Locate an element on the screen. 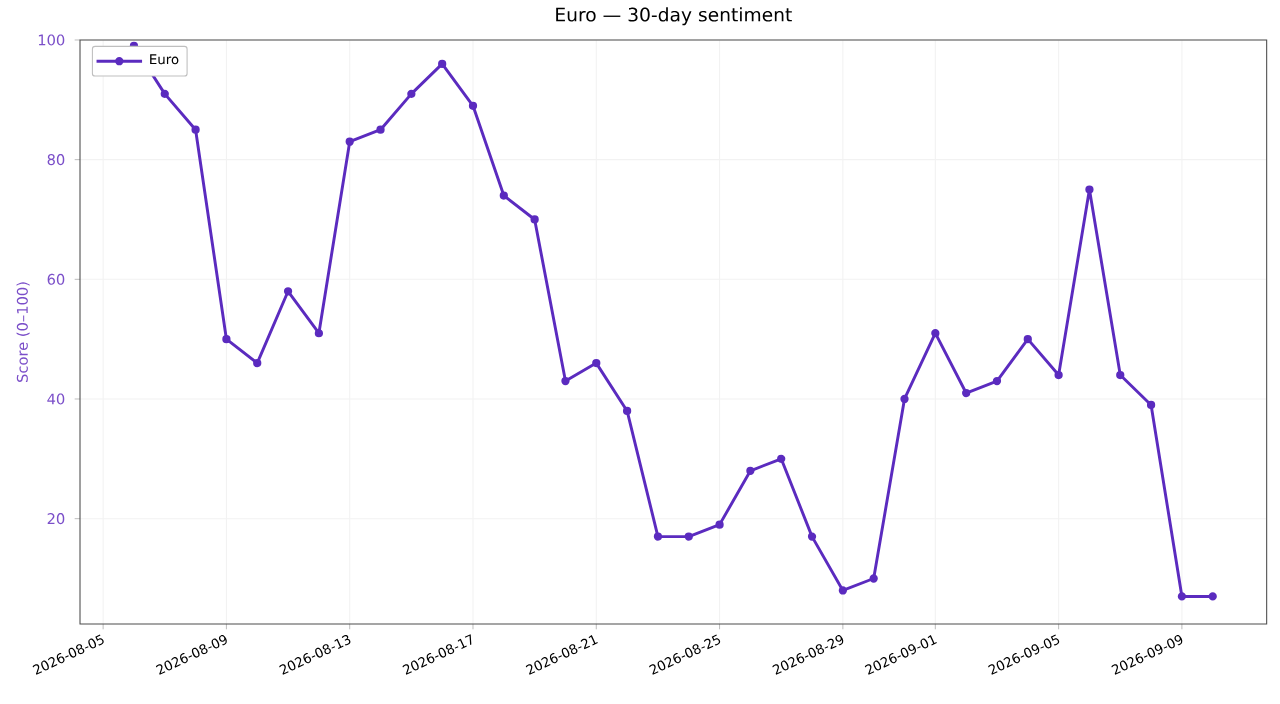  chart-title: Euro — 30-day sentiment is located at coordinates (674, 16).